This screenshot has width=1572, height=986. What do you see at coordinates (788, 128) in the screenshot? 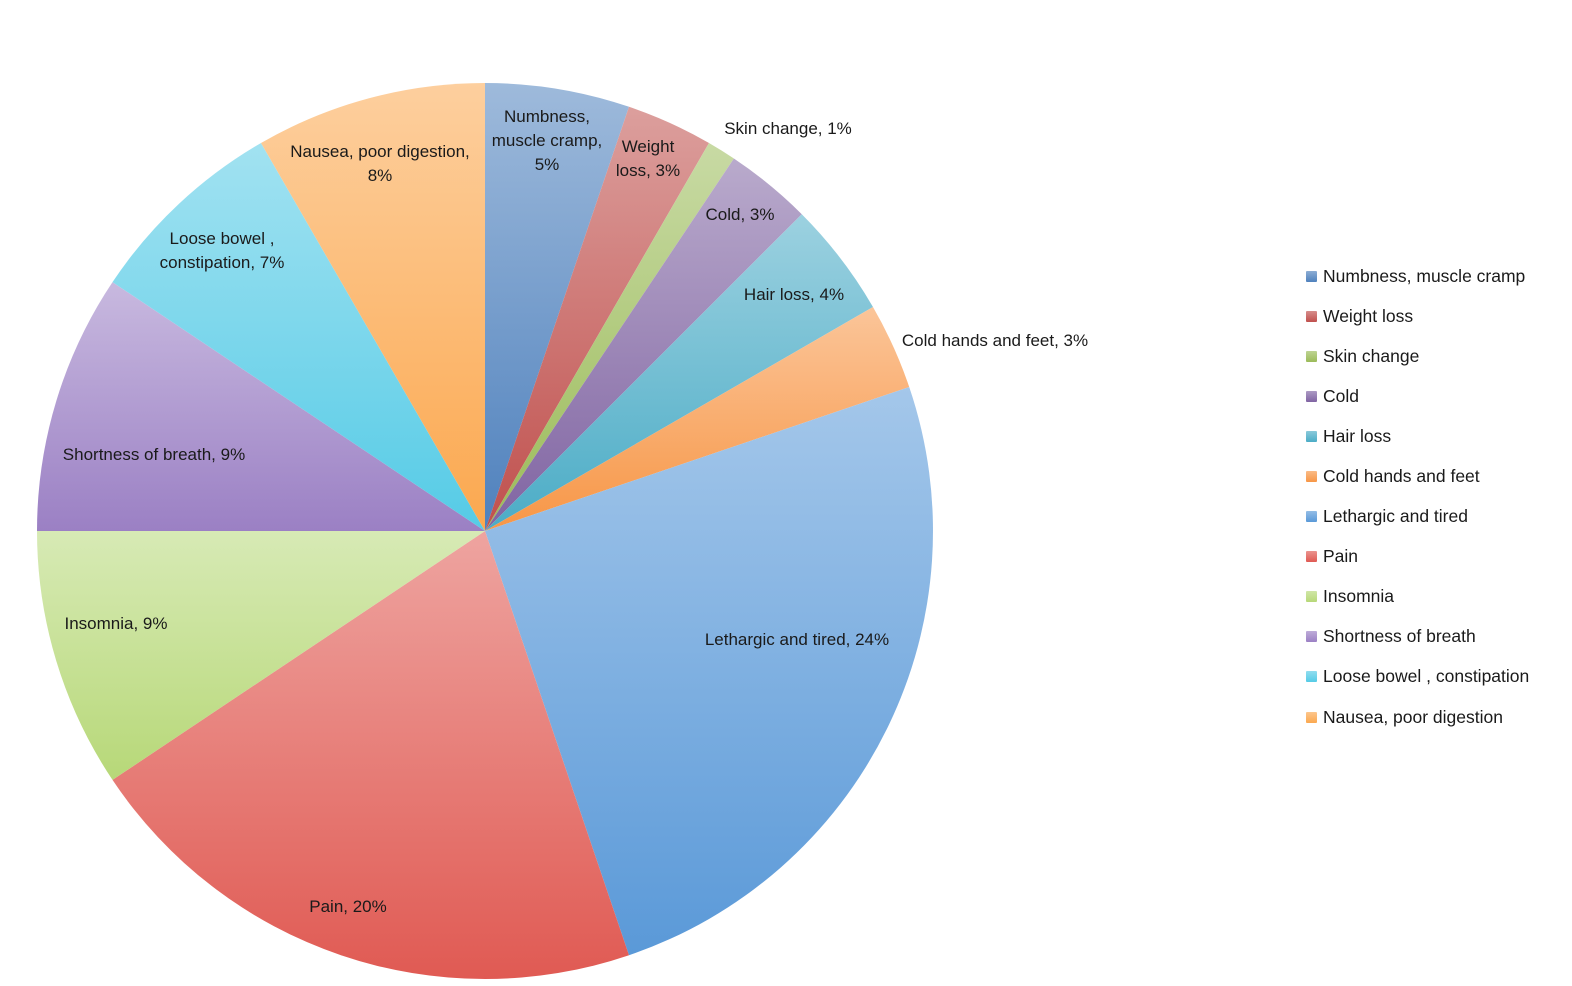
I see `slice-label: Skin change, 1%` at bounding box center [788, 128].